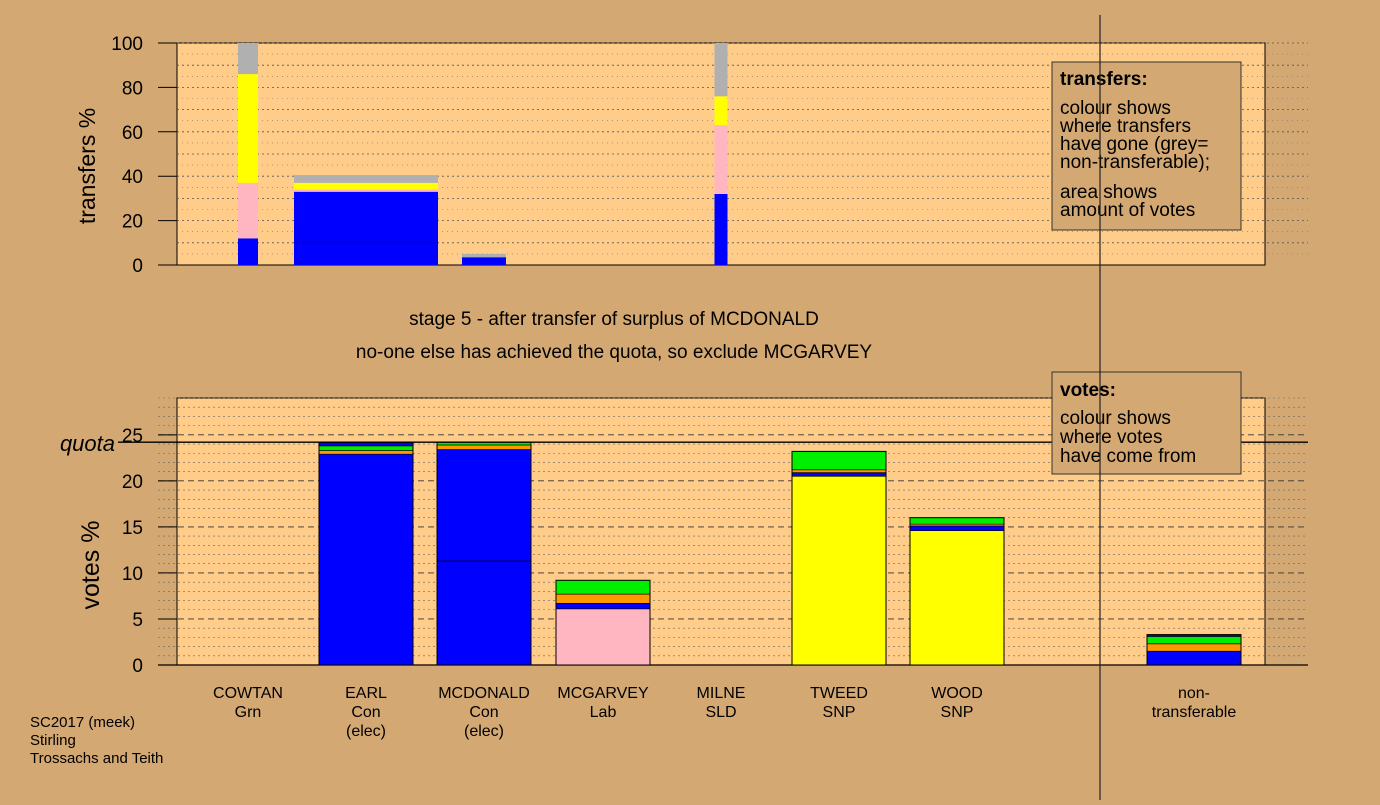 Image resolution: width=1380 pixels, height=805 pixels. I want to click on votes-ytick-label: 10, so click(132, 574).